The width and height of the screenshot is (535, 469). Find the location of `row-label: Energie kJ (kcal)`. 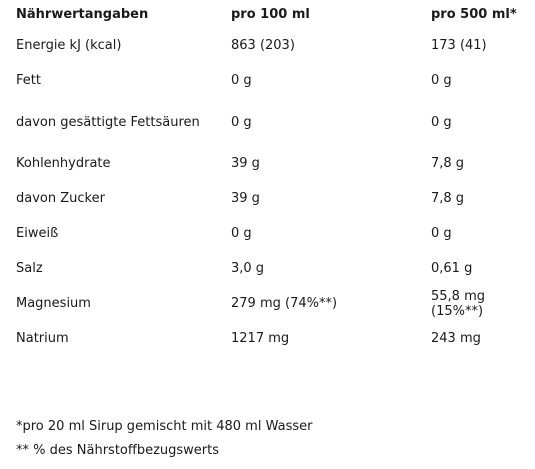

row-label: Energie kJ (kcal) is located at coordinates (69, 45).